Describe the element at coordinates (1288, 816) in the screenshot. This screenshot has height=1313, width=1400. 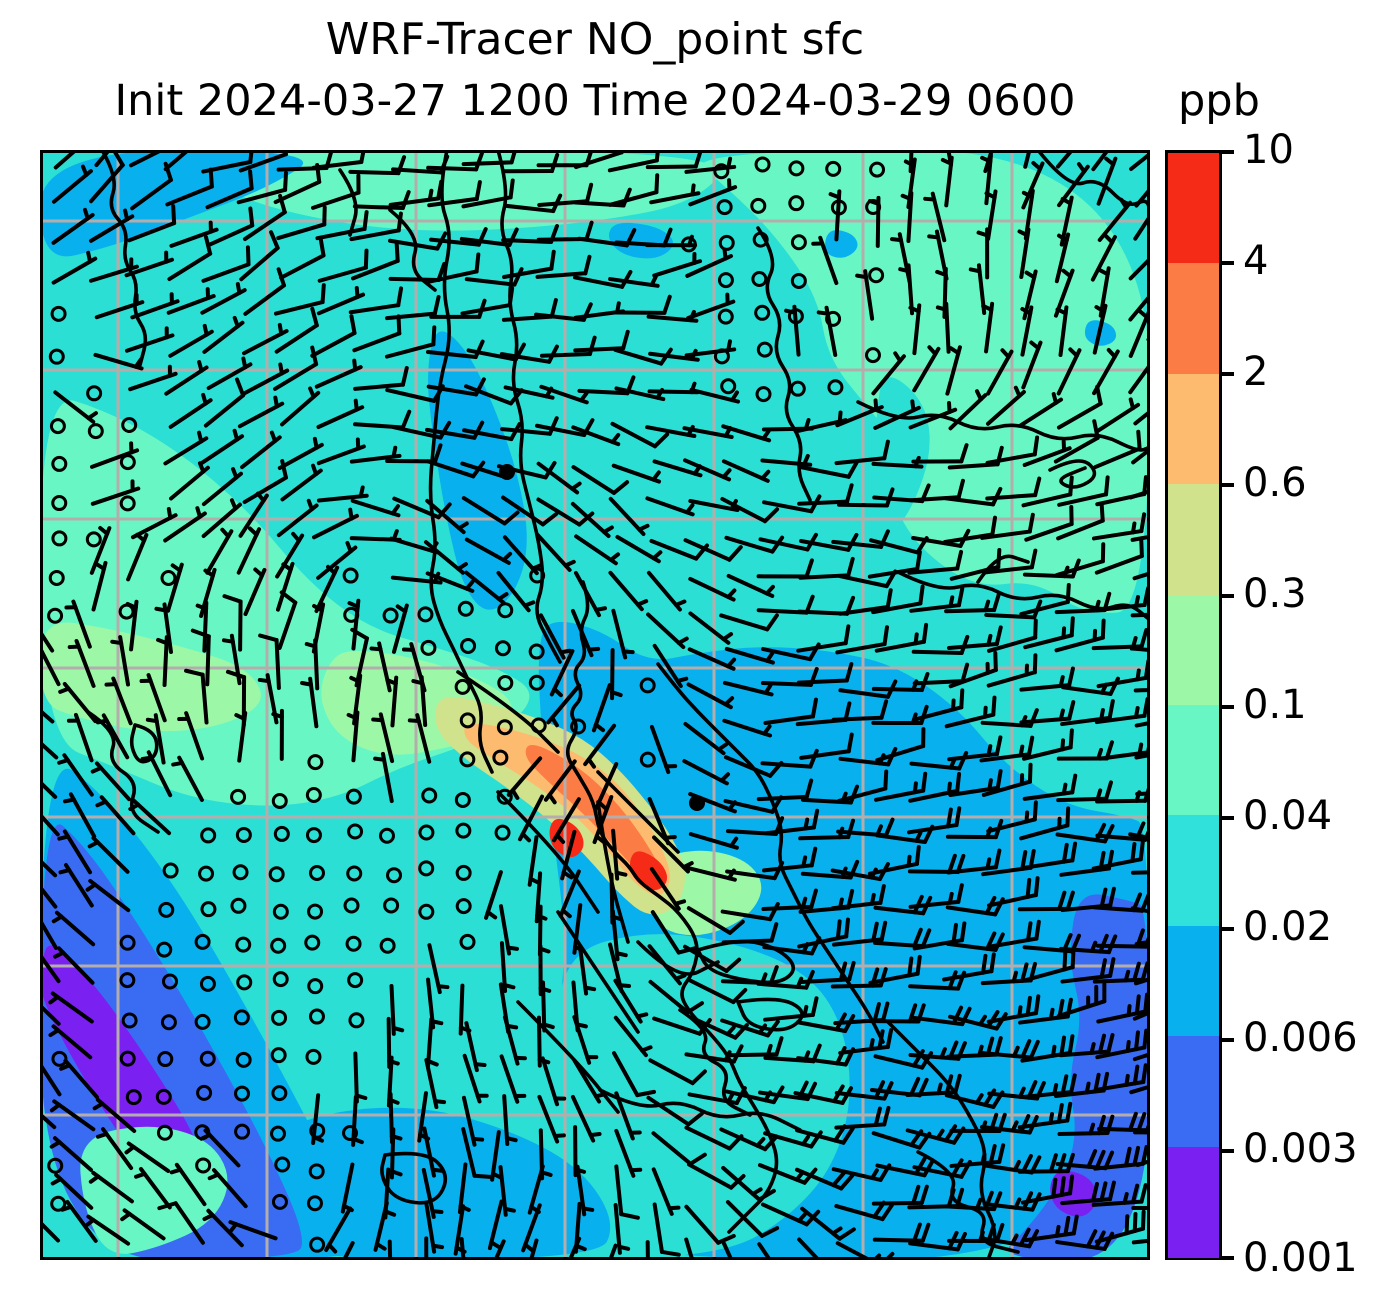
I see `colorbar-tick-label: 0.04` at that location.